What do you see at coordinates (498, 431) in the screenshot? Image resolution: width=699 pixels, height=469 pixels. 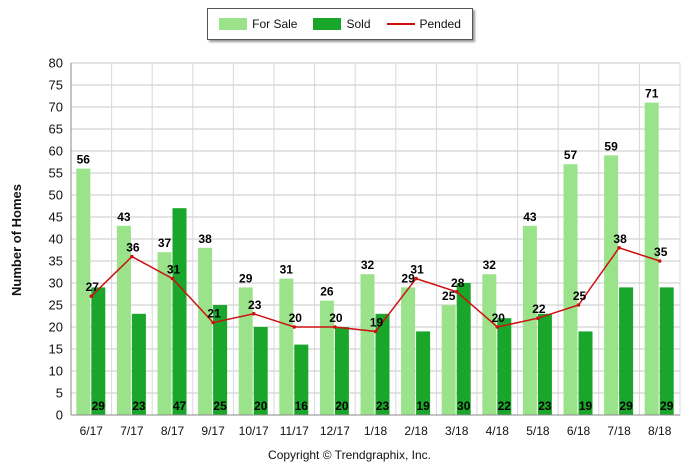 I see `x-tick-label: 4/18` at bounding box center [498, 431].